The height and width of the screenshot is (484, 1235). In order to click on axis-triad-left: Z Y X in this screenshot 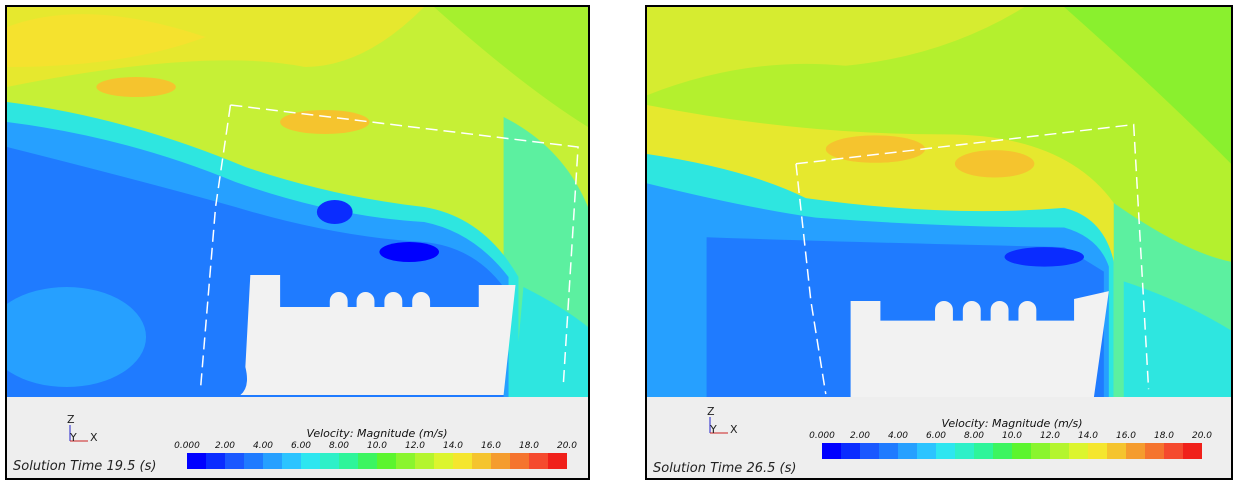, I will do `click(82, 432)`.